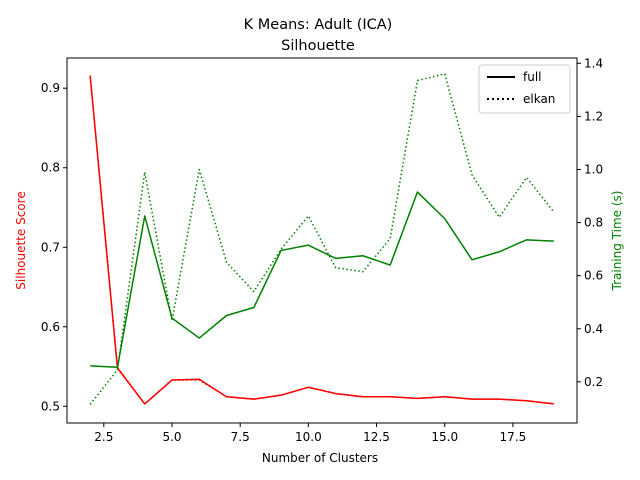 Image resolution: width=640 pixels, height=480 pixels. I want to click on right-y-tick-label: 0.4, so click(593, 329).